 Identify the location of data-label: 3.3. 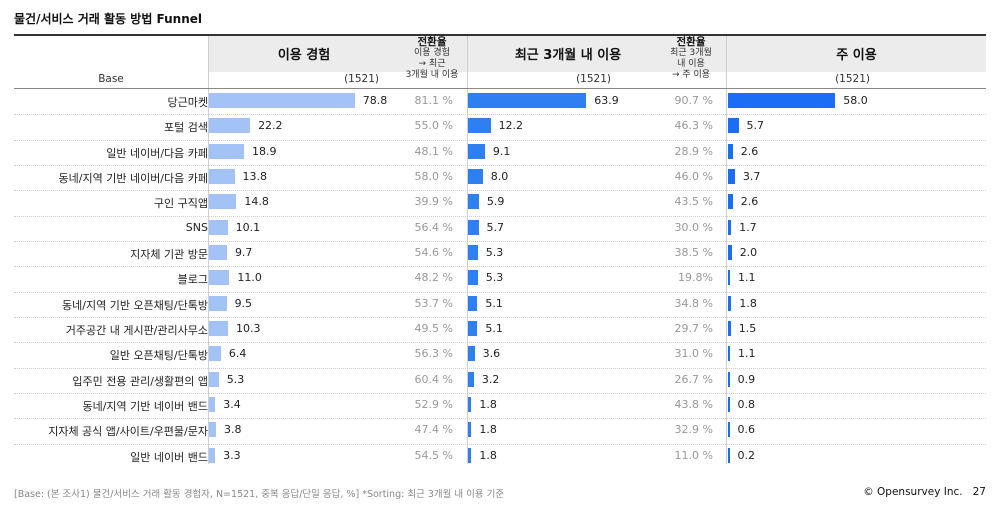
(232, 455).